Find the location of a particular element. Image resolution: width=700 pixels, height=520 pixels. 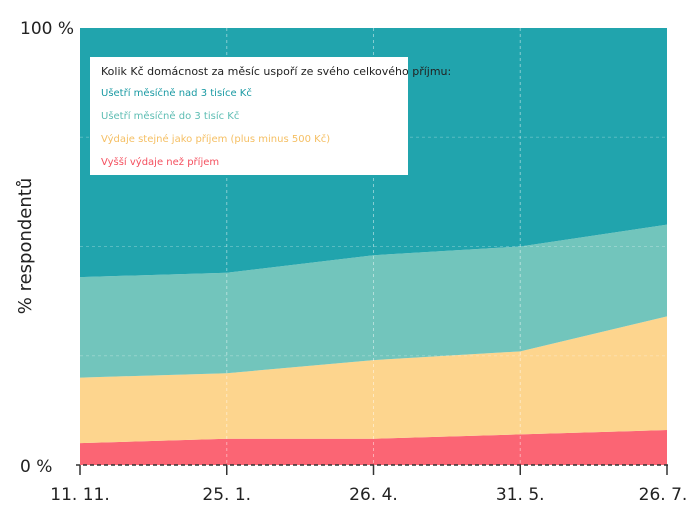

x-tick-label-1: 25. 1. is located at coordinates (226, 495).